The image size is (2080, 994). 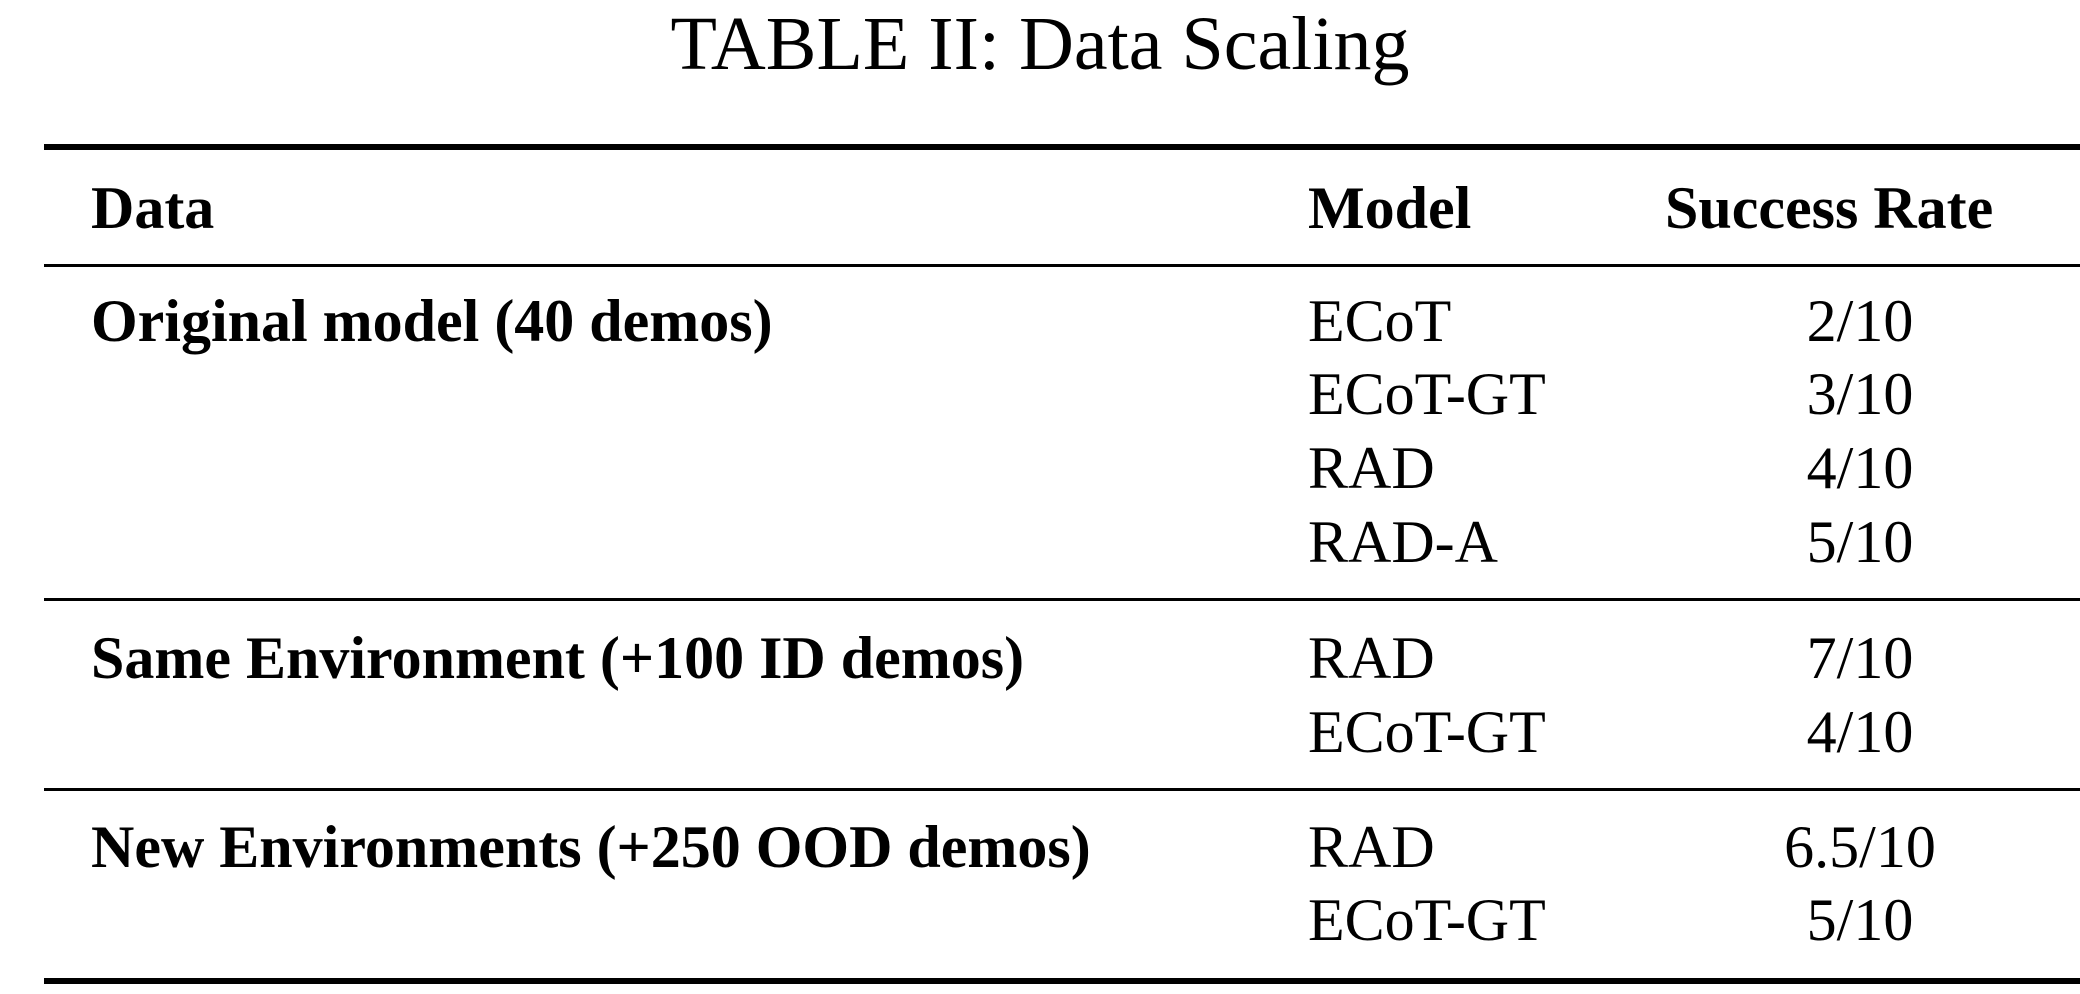 I want to click on header-model: Model, so click(x=1390, y=208).